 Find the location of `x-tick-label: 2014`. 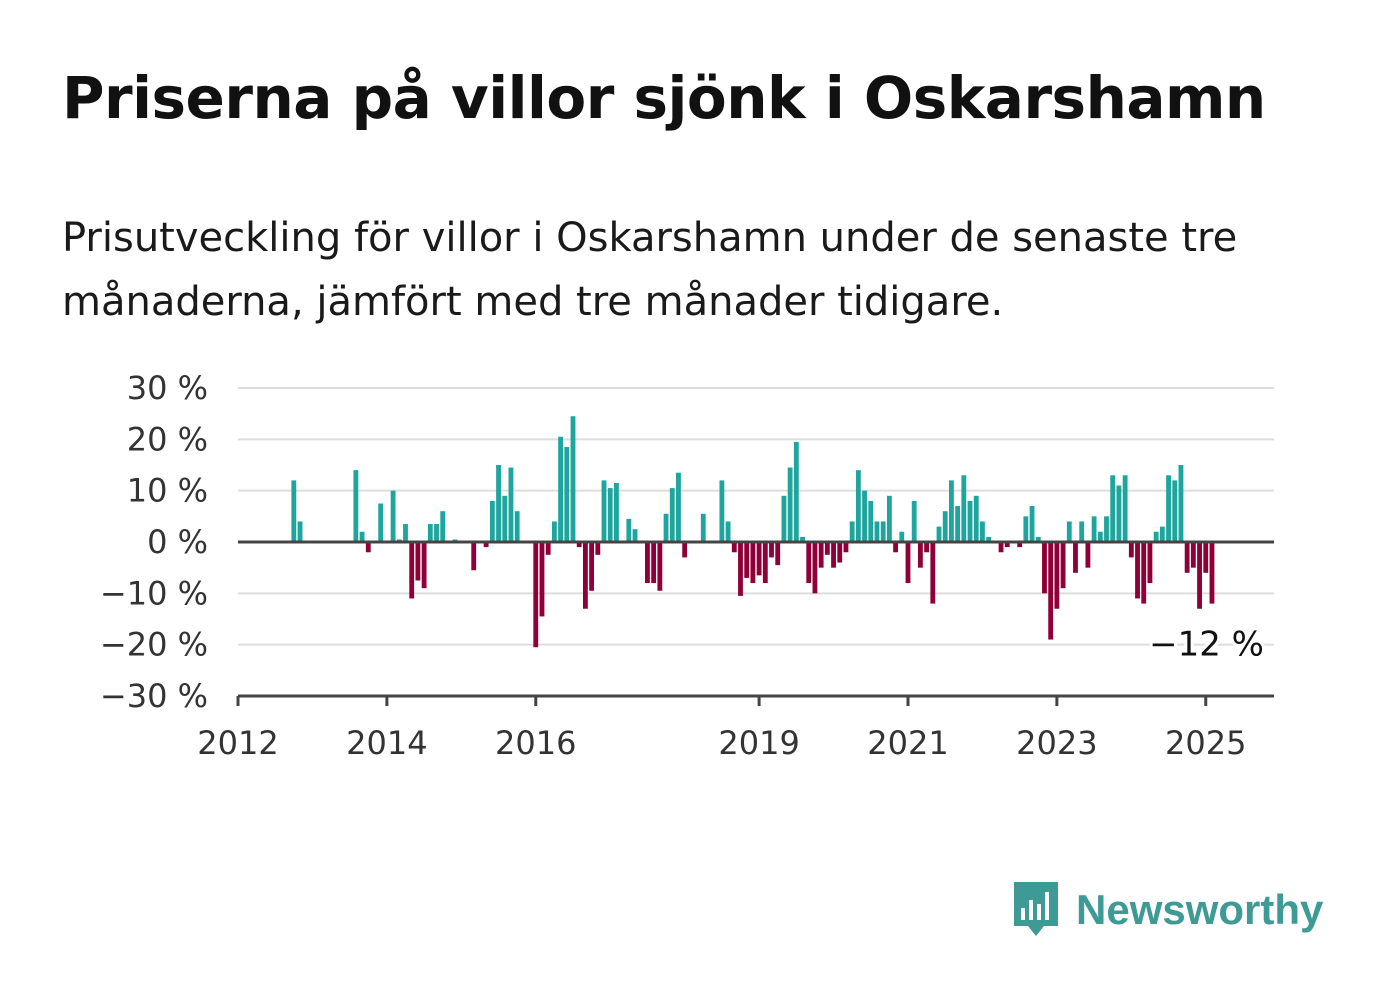

x-tick-label: 2014 is located at coordinates (386, 743).